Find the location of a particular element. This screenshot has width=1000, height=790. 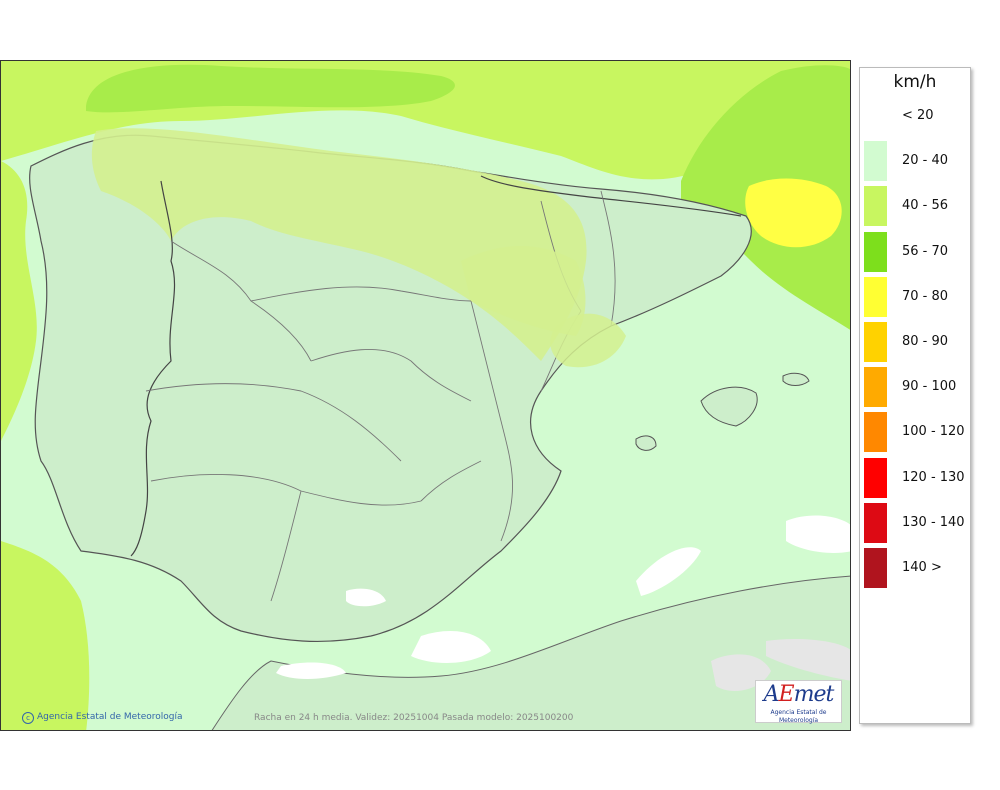

legend-item: 120 - 130 is located at coordinates (917, 477).